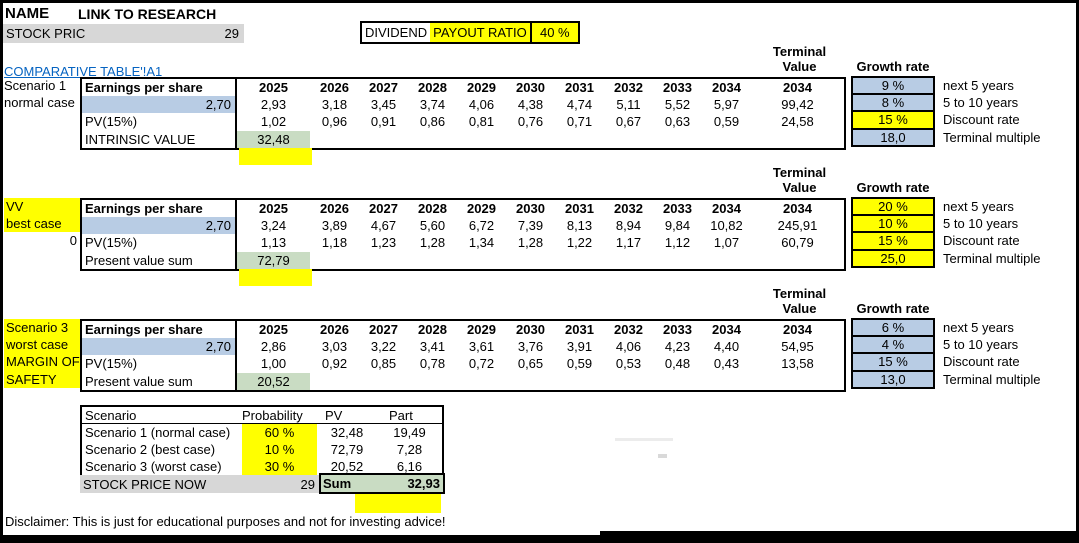  What do you see at coordinates (481, 364) in the screenshot?
I see `pv-cell: 0,72` at bounding box center [481, 364].